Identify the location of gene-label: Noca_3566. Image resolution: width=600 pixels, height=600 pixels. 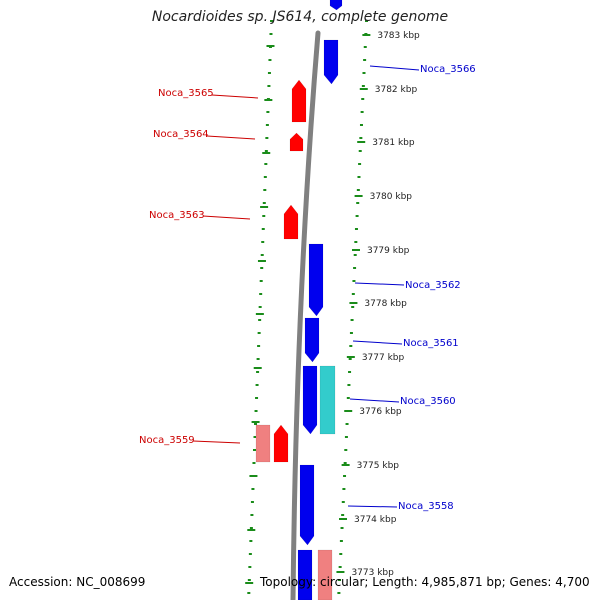
(448, 69).